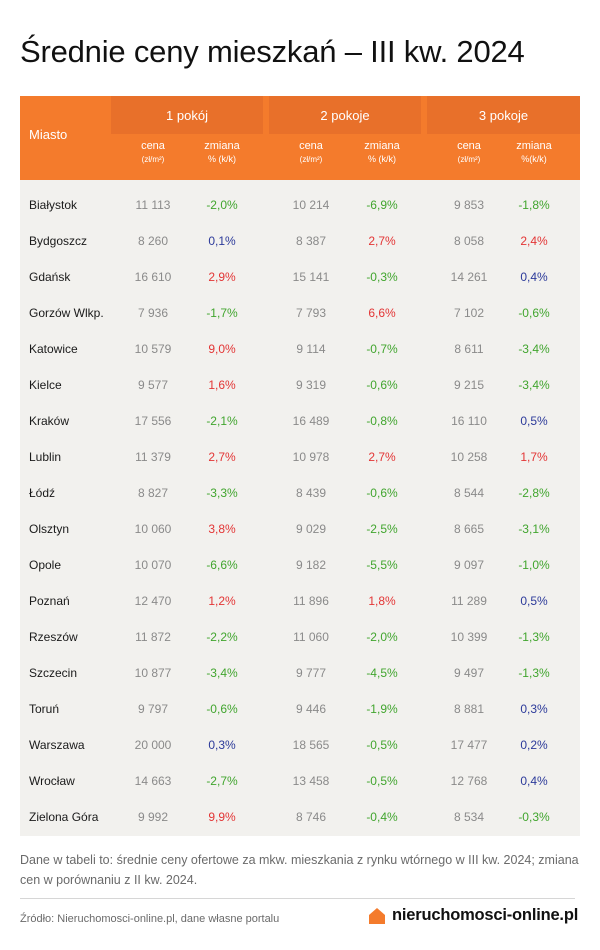  I want to click on city-name: Kielce, so click(45, 385).